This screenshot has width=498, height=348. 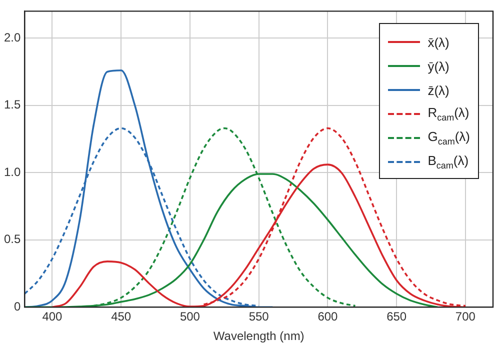 What do you see at coordinates (448, 162) in the screenshot?
I see `legend-label: B$_{cam}$(λ)` at bounding box center [448, 162].